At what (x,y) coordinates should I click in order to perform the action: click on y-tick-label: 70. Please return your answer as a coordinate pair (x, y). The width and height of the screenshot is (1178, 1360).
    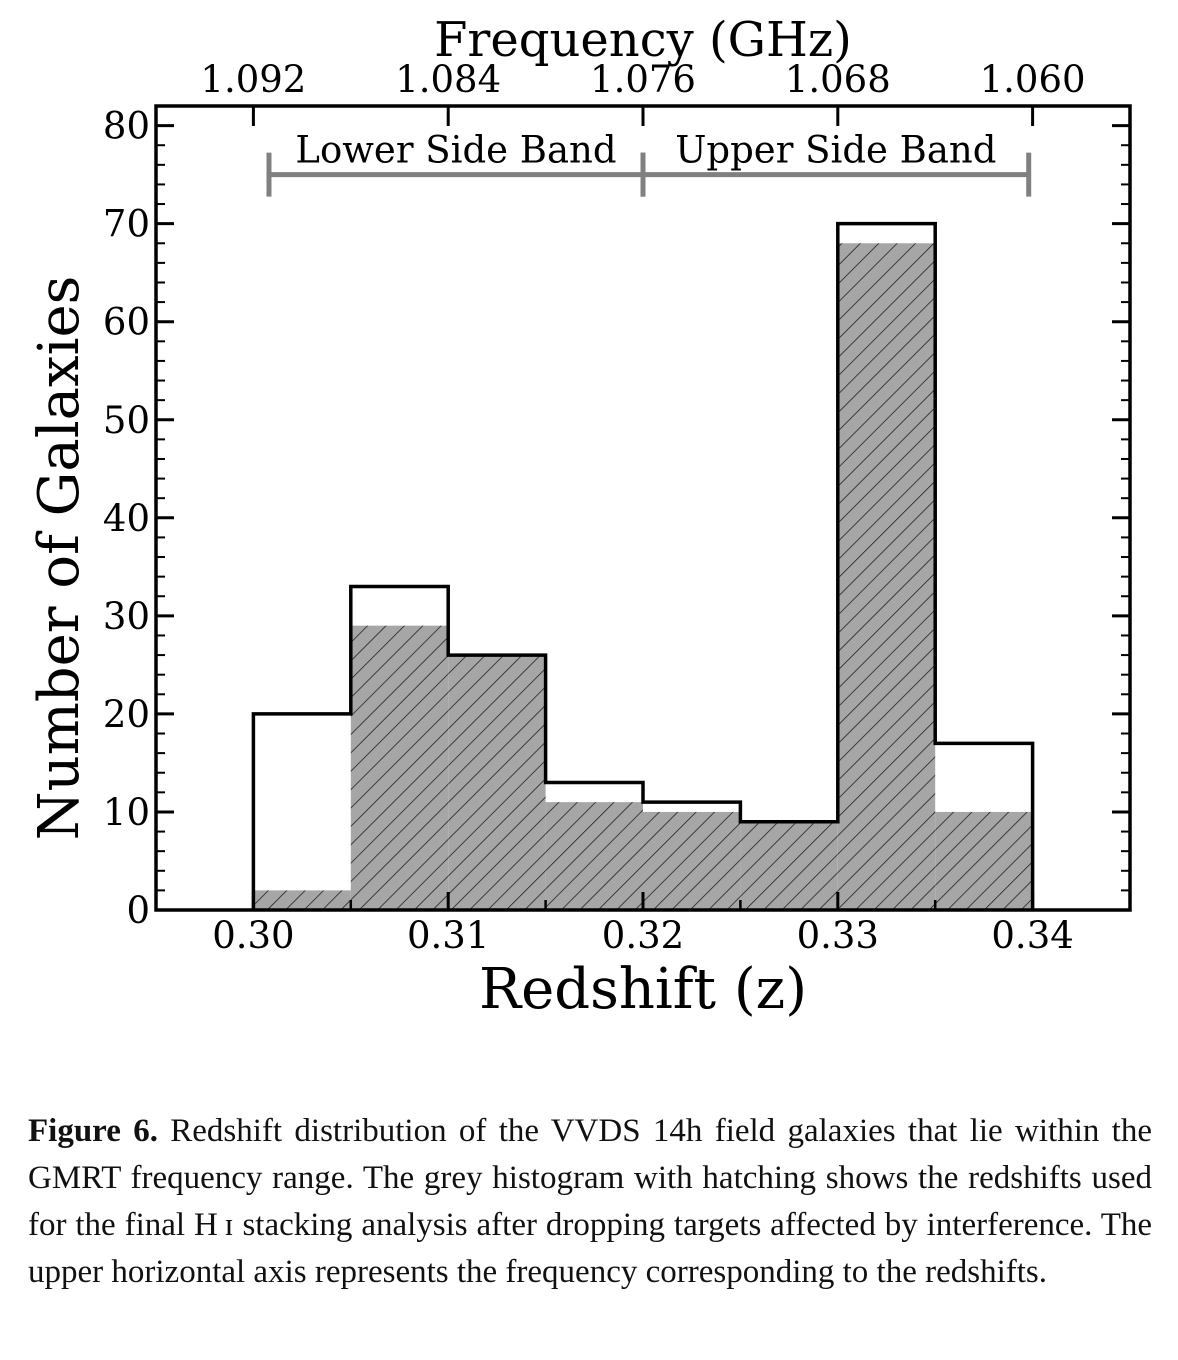
    Looking at the image, I should click on (126, 224).